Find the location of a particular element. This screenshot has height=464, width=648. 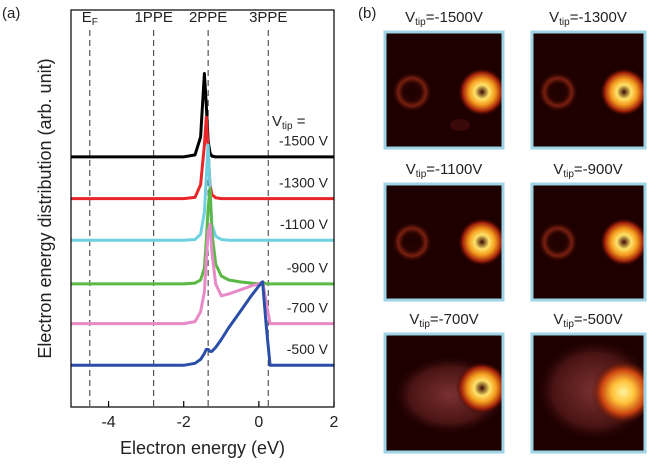

image-title-rest: =-500V is located at coordinates (598, 319).